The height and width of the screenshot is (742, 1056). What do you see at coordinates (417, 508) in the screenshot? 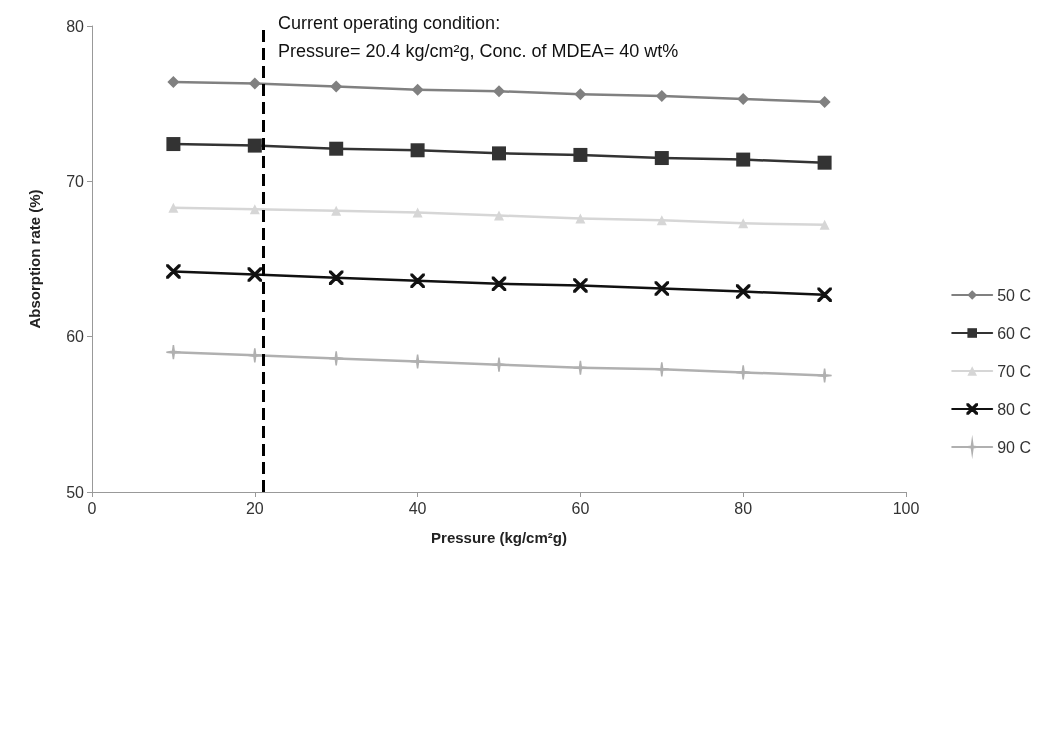
I see `x-tick-label: 40` at bounding box center [417, 508].